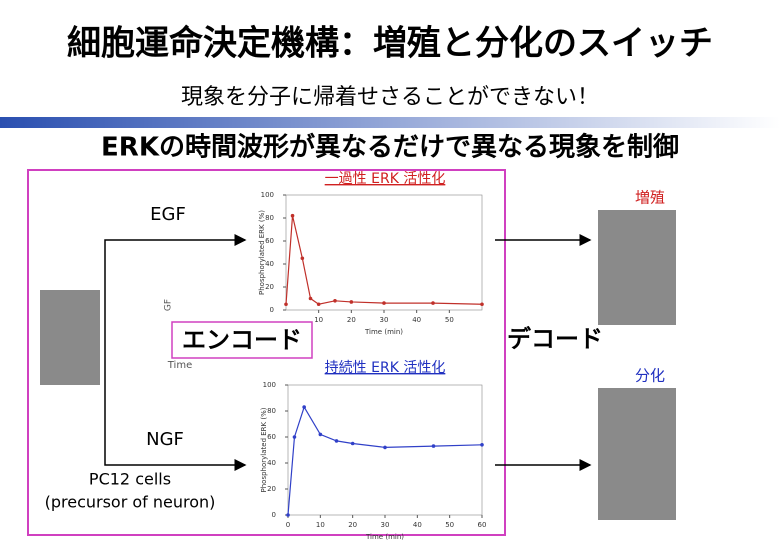  I want to click on subtitle: 現象を分子に帰着せさることができない！, so click(390, 97).